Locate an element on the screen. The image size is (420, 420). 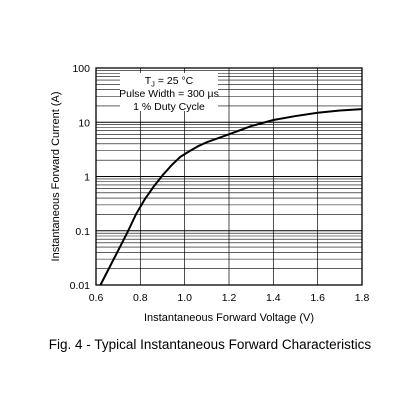
x-tick-label: 1.6 is located at coordinates (317, 298).